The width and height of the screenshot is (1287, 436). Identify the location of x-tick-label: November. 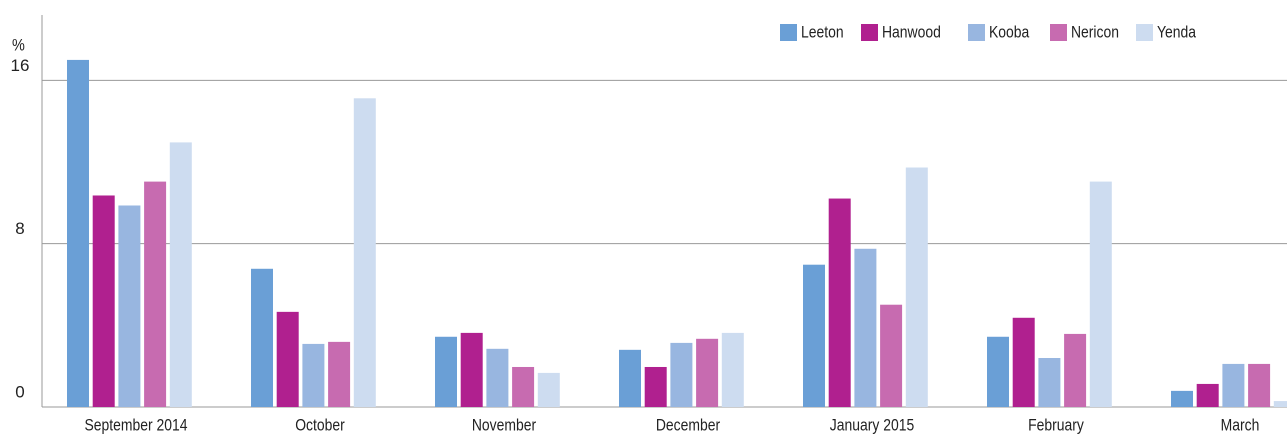
(504, 425).